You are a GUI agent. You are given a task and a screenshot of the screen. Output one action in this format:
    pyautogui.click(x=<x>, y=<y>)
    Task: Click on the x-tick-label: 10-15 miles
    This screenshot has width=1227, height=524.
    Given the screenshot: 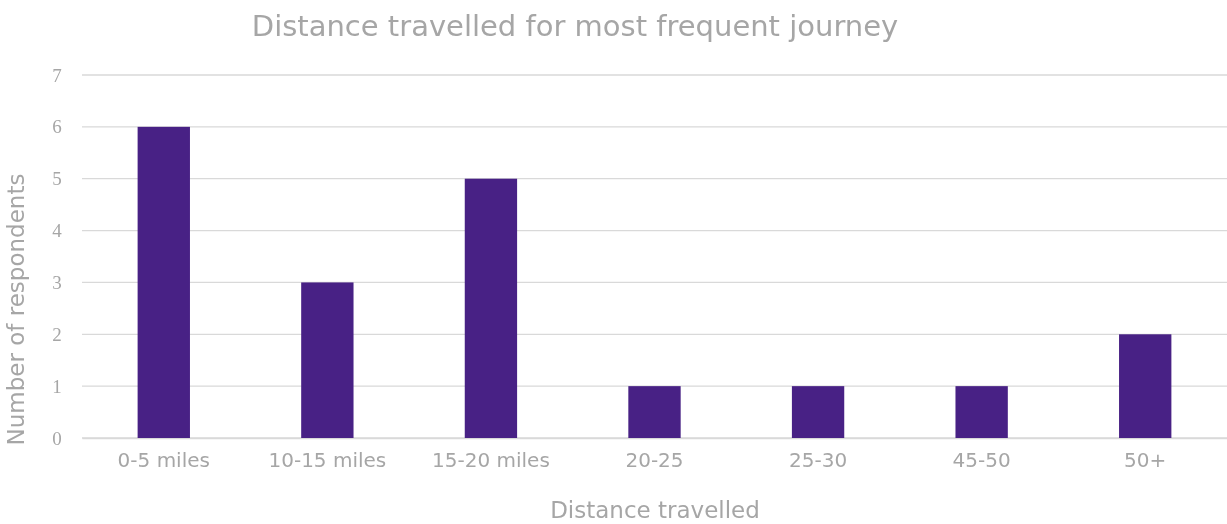 What is the action you would take?
    pyautogui.click(x=327, y=460)
    